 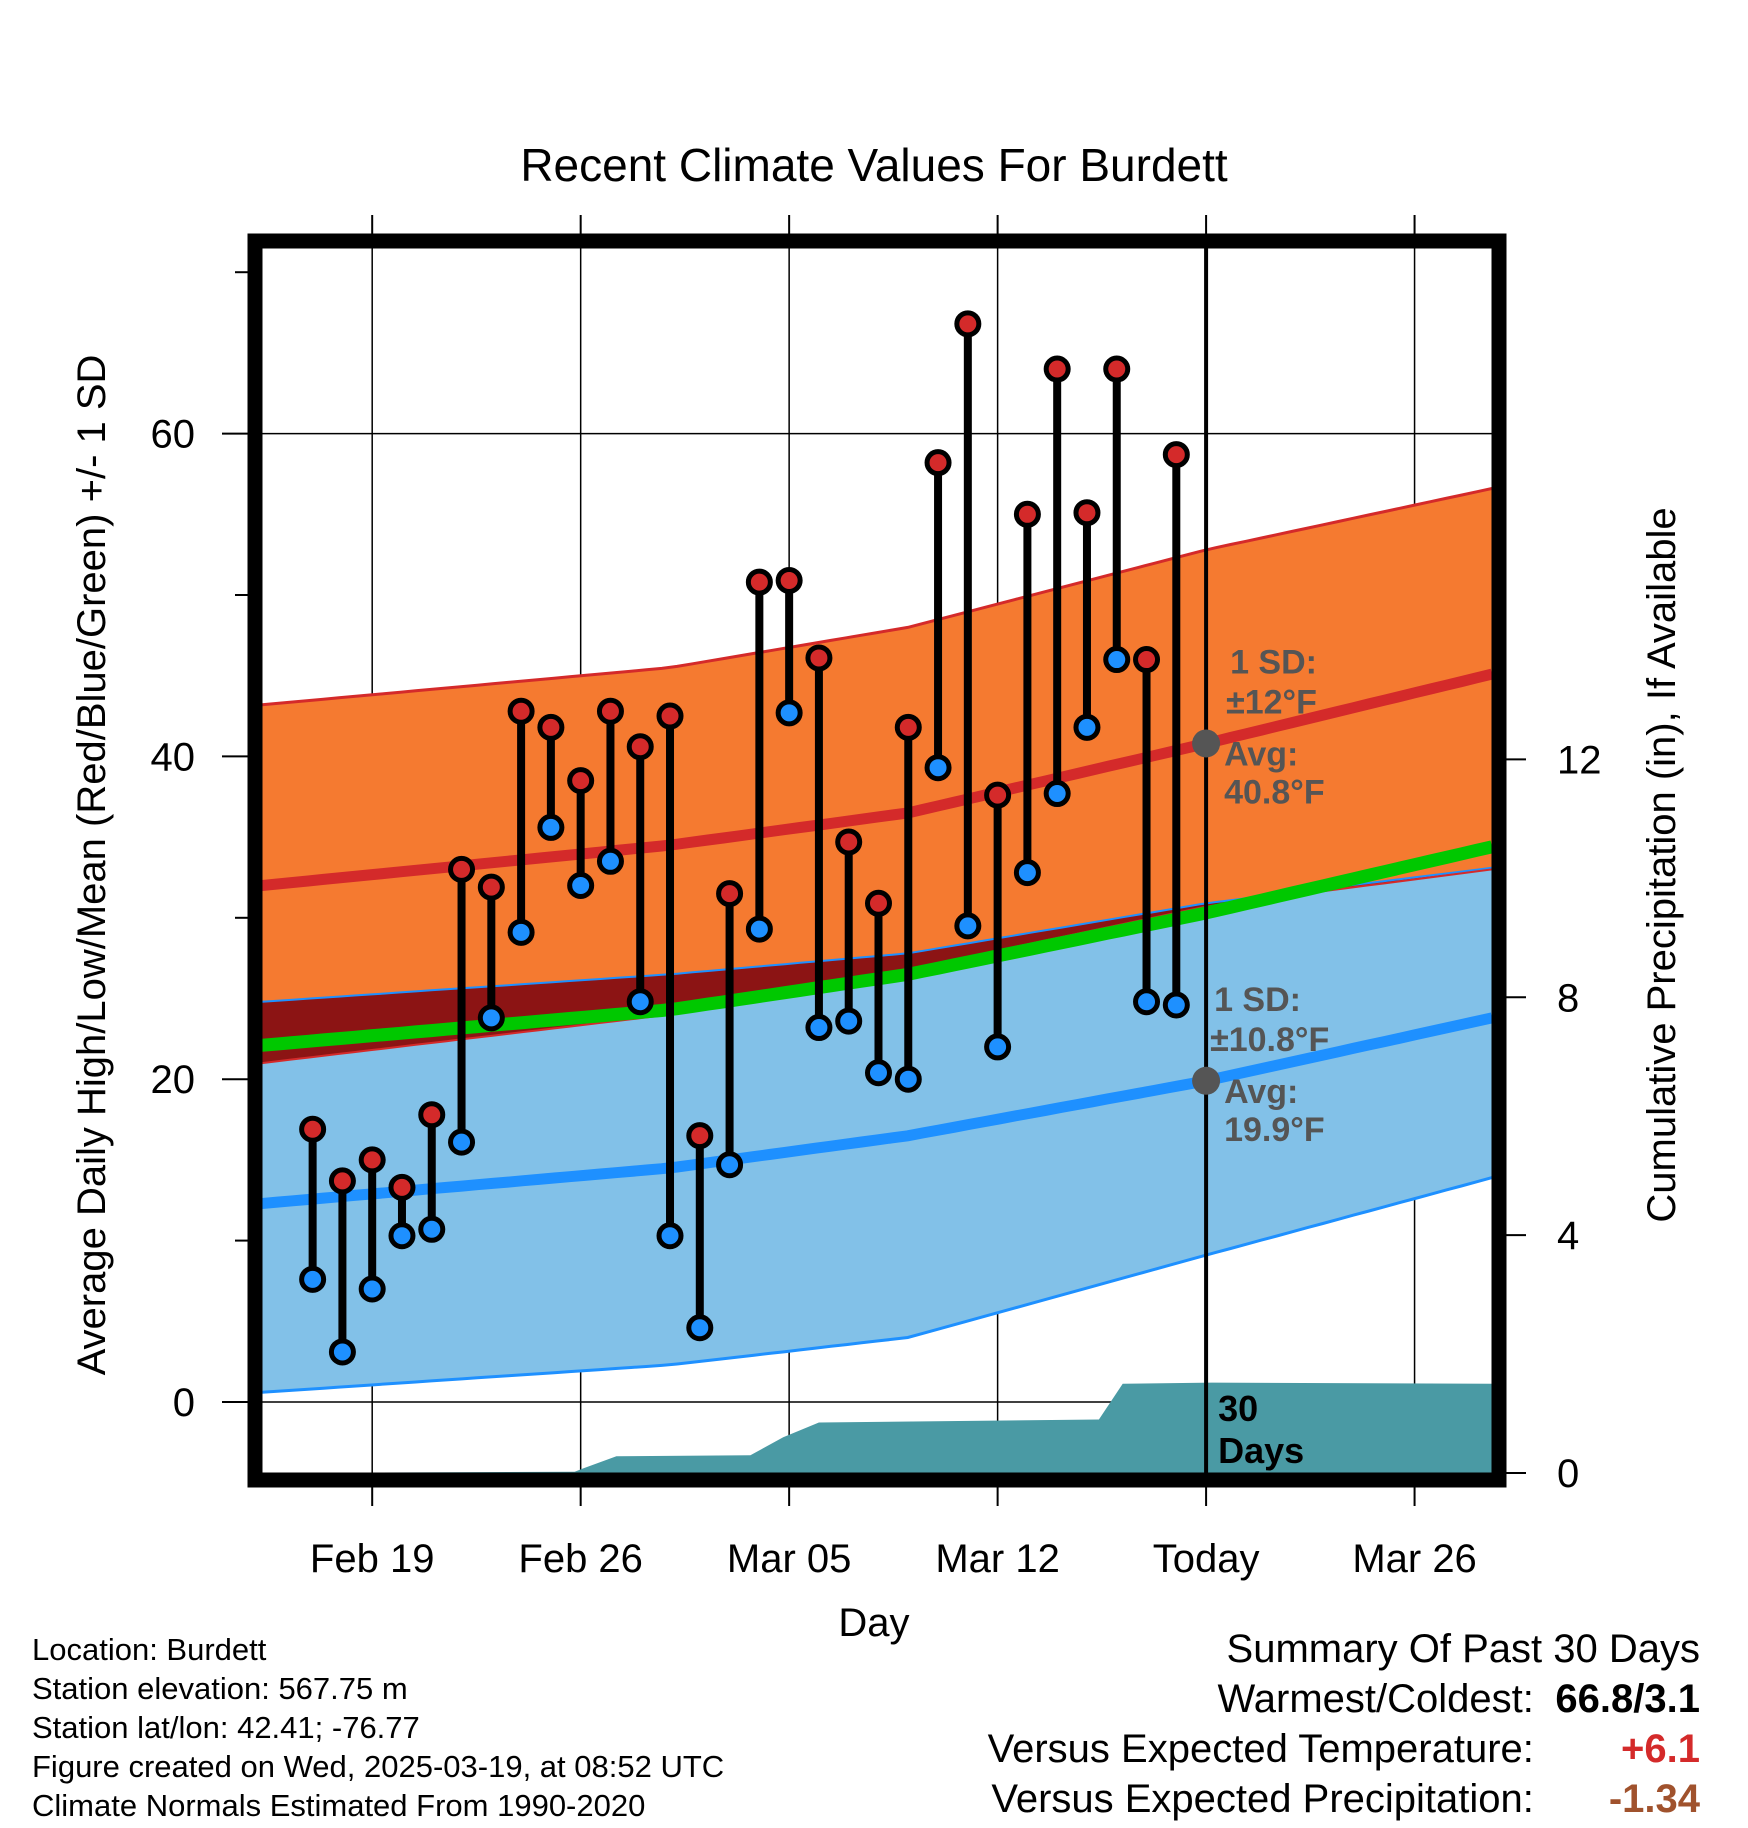 I want to click on x-axis-label: Day, so click(x=873, y=1623).